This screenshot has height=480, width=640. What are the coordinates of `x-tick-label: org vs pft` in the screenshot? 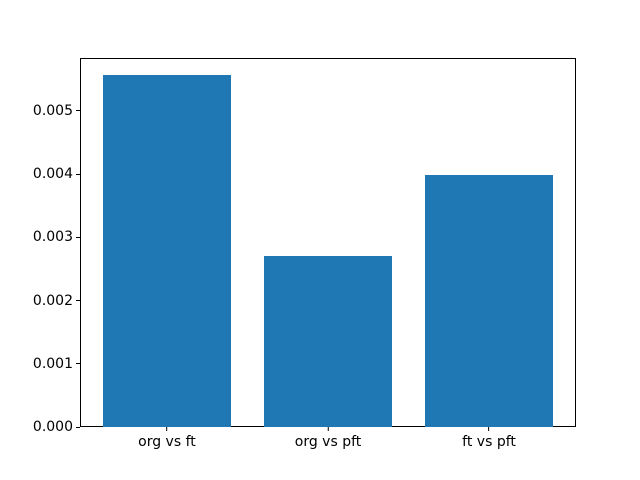 It's located at (328, 442).